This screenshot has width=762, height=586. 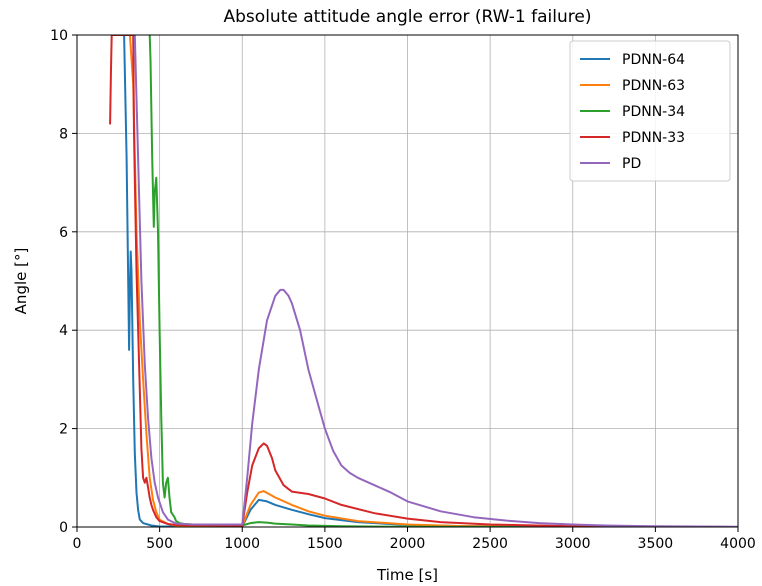 I want to click on legend-label: PDNN-33, so click(x=653, y=138).